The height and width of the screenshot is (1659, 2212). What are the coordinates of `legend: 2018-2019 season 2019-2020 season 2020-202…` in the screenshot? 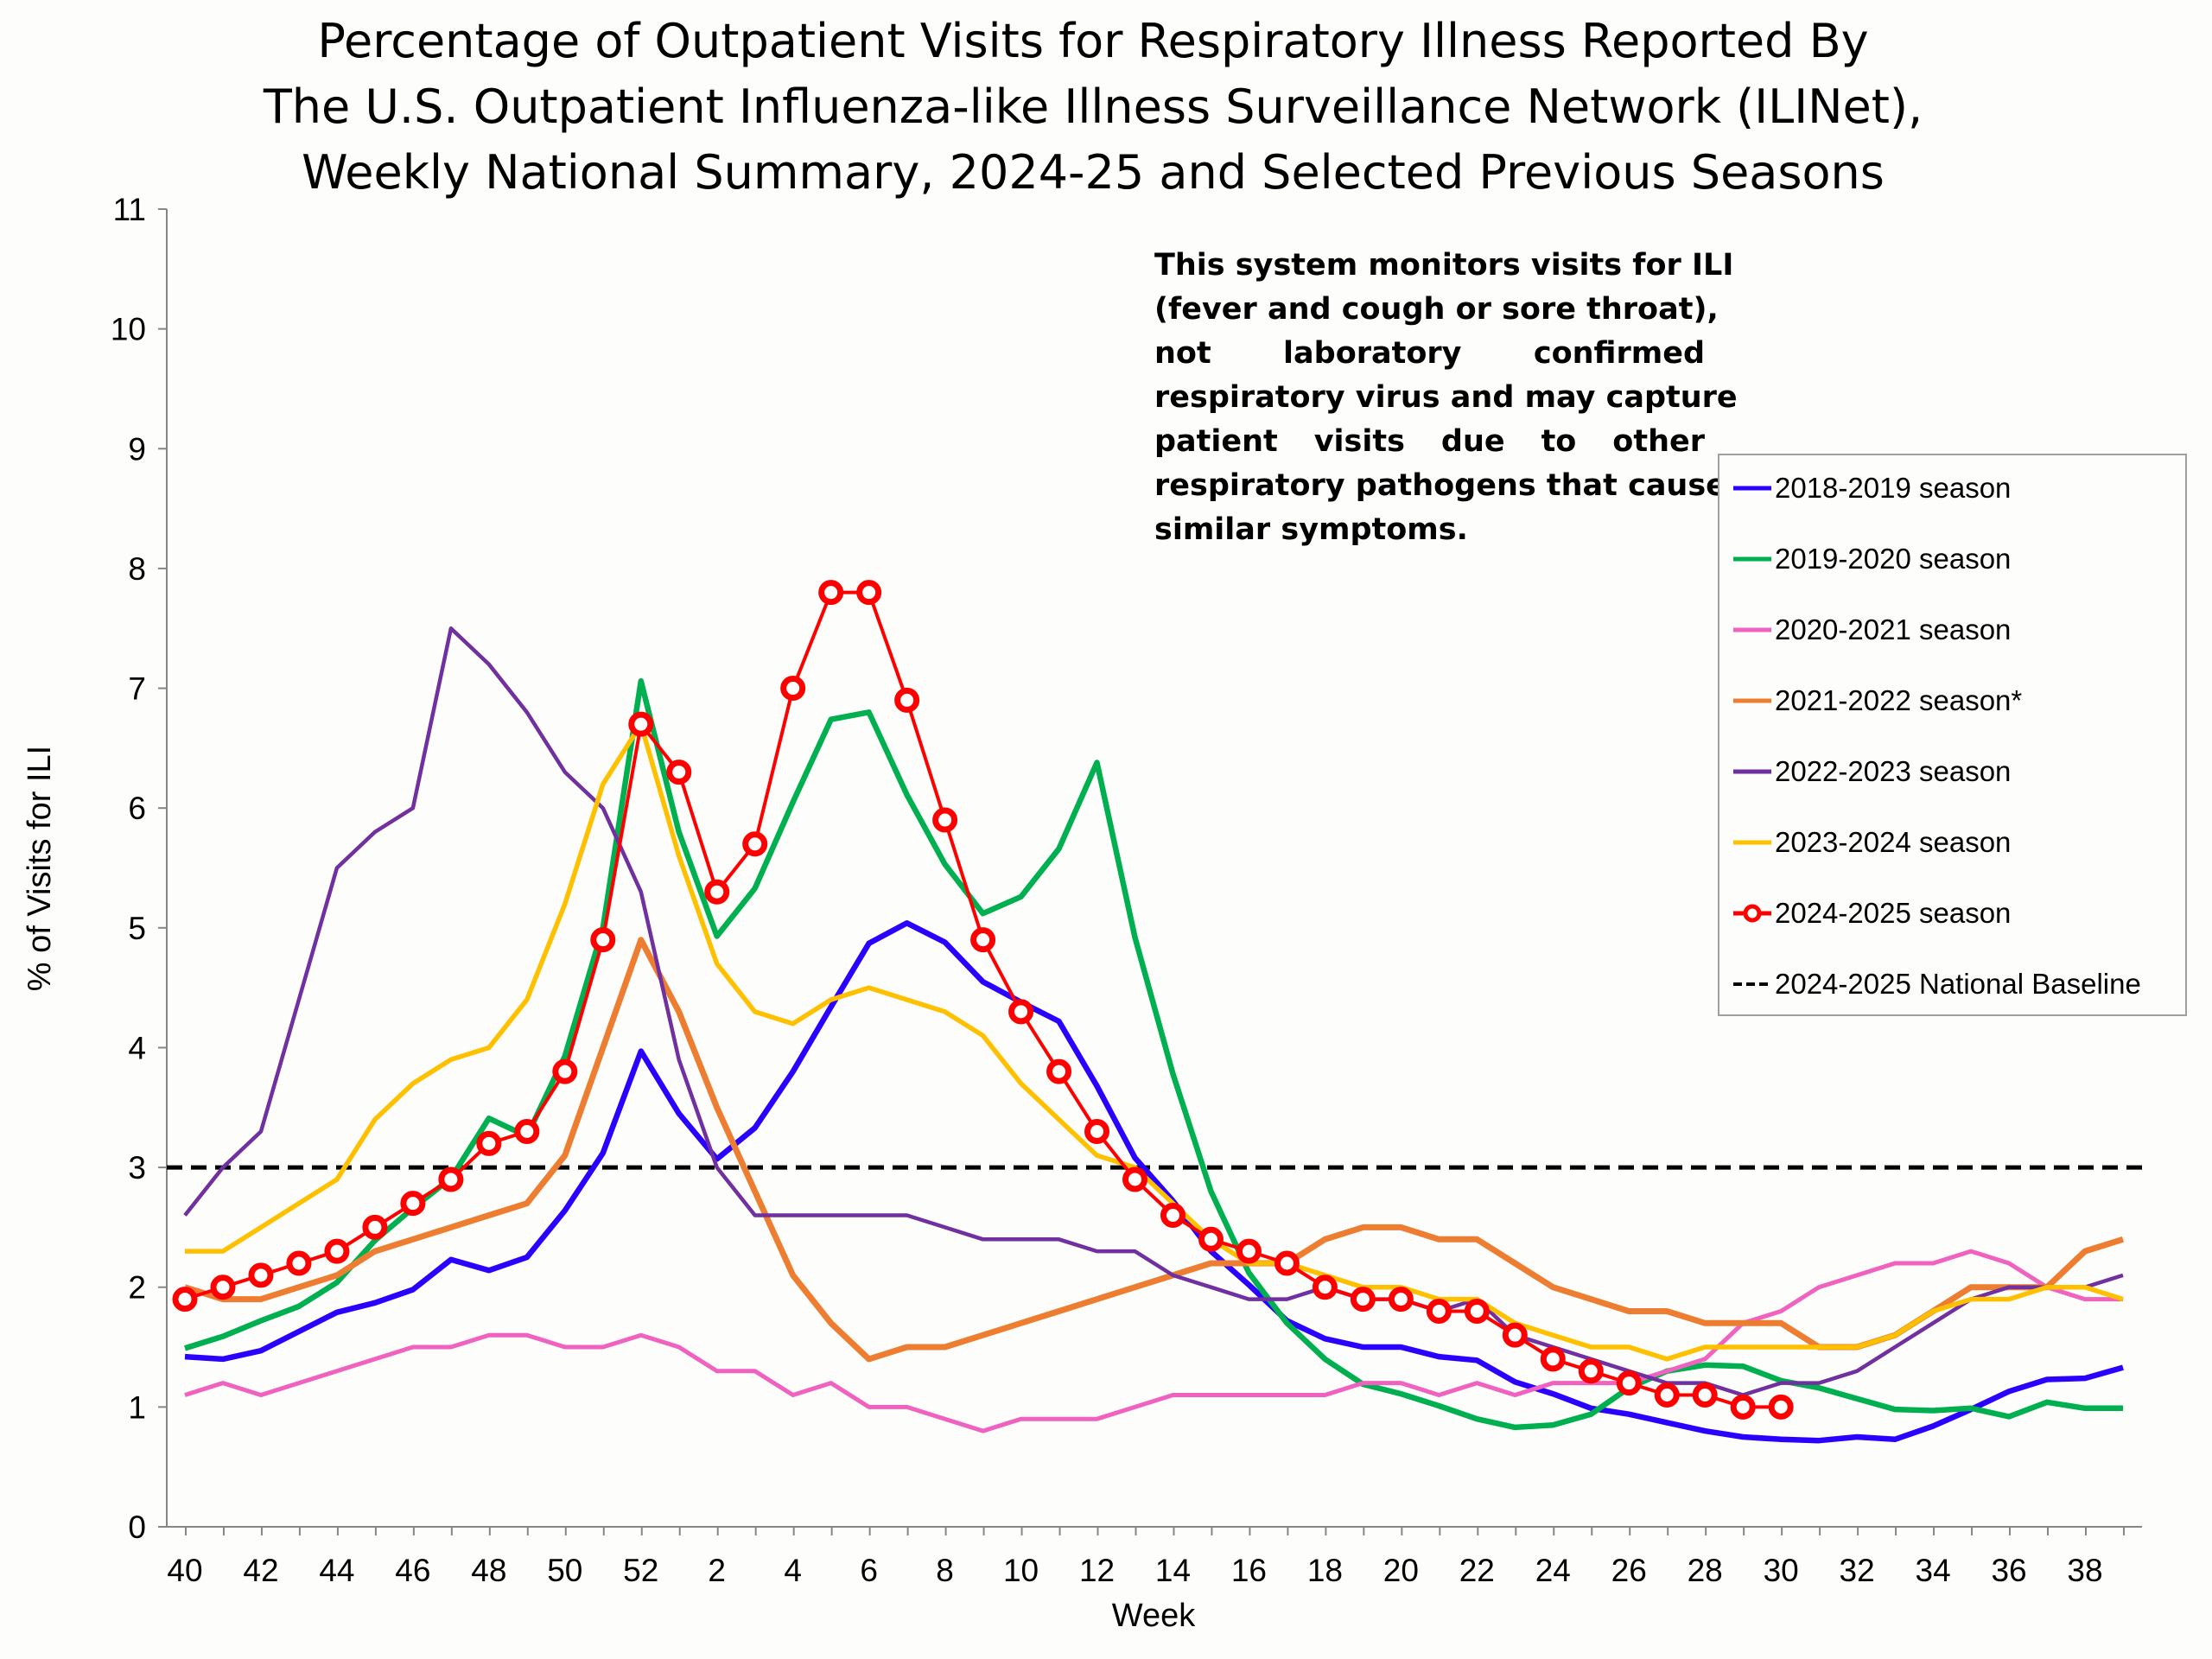 It's located at (1952, 735).